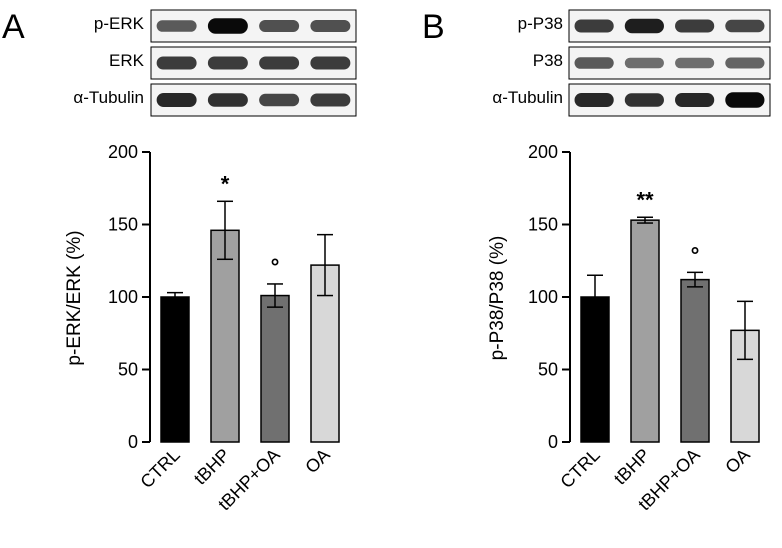 This screenshot has height=548, width=782. I want to click on significance-marker: **, so click(645, 199).